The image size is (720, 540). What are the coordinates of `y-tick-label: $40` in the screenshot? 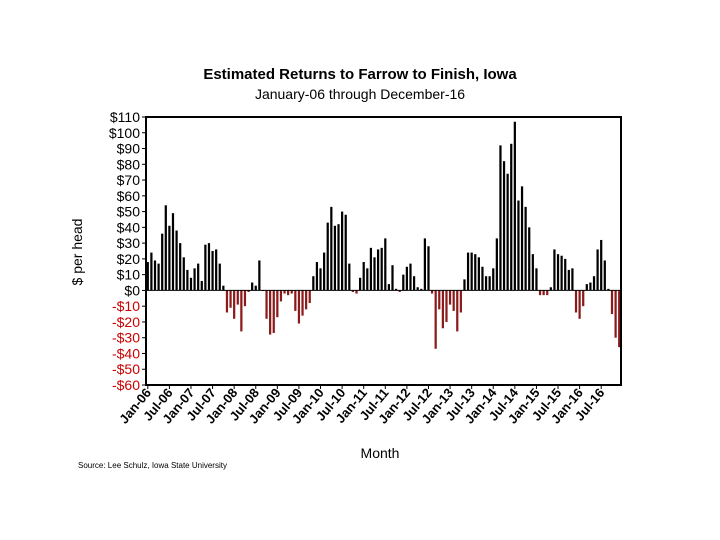 It's located at (129, 227).